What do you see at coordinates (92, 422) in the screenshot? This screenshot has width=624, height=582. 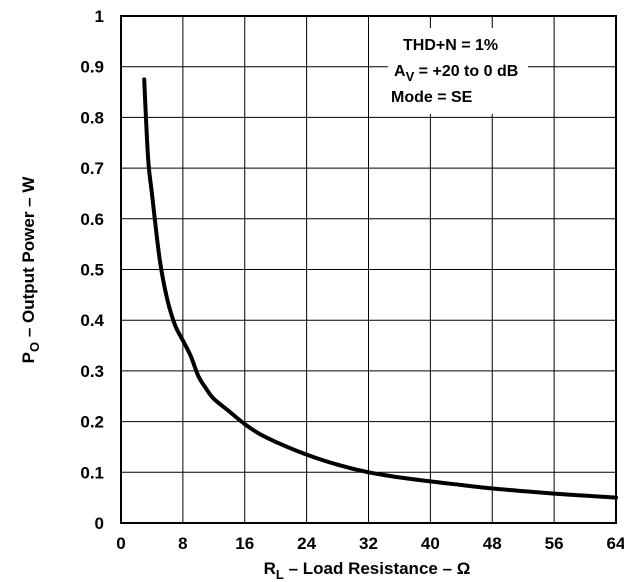 I see `y-tick-label: 0.2` at bounding box center [92, 422].